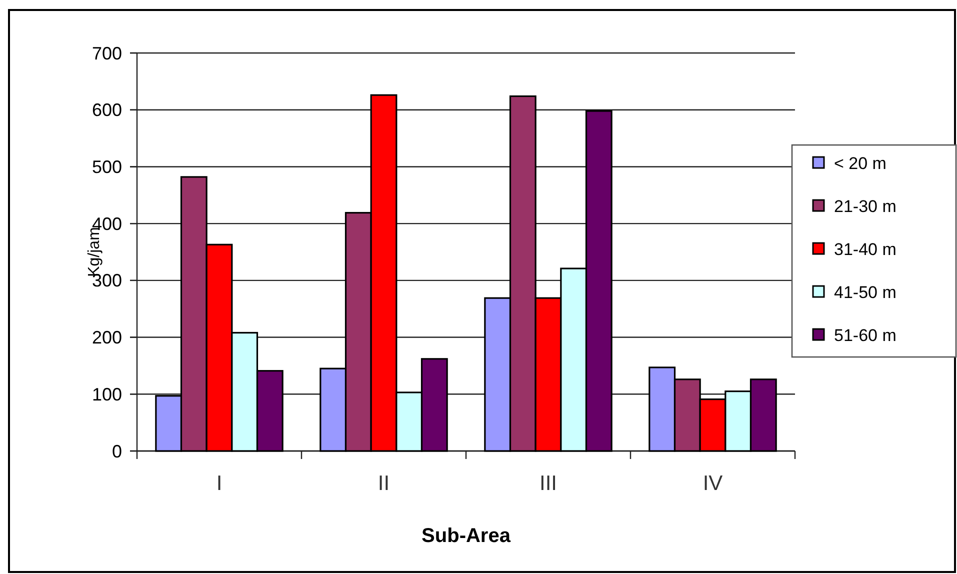  Describe the element at coordinates (712, 483) in the screenshot. I see `x-tick-label: IV` at that location.